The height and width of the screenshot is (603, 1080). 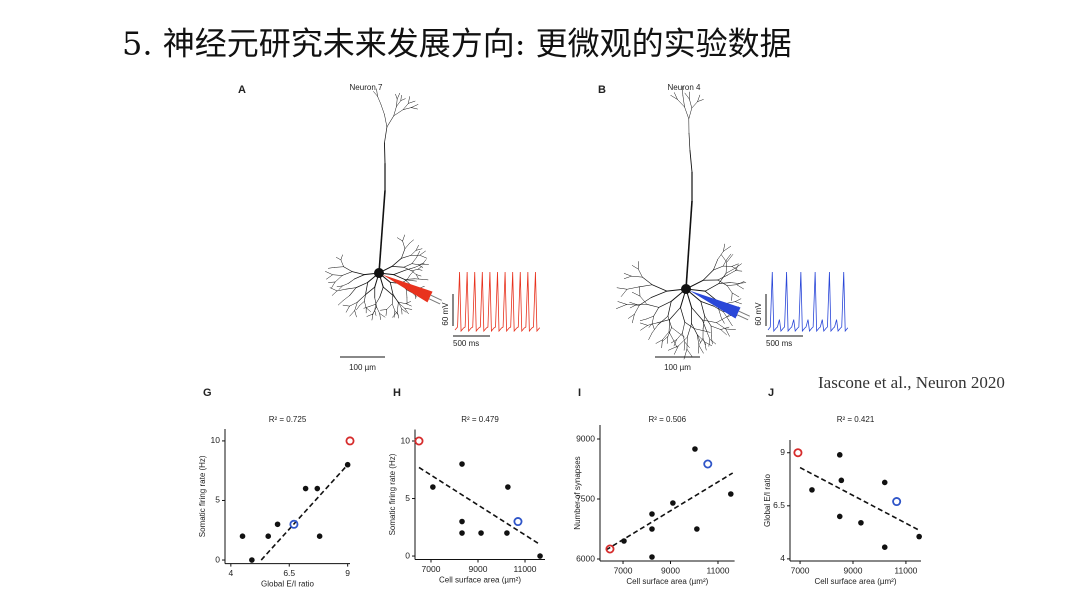 What do you see at coordinates (288, 419) in the screenshot?
I see `r-squared: R² = 0.725` at bounding box center [288, 419].